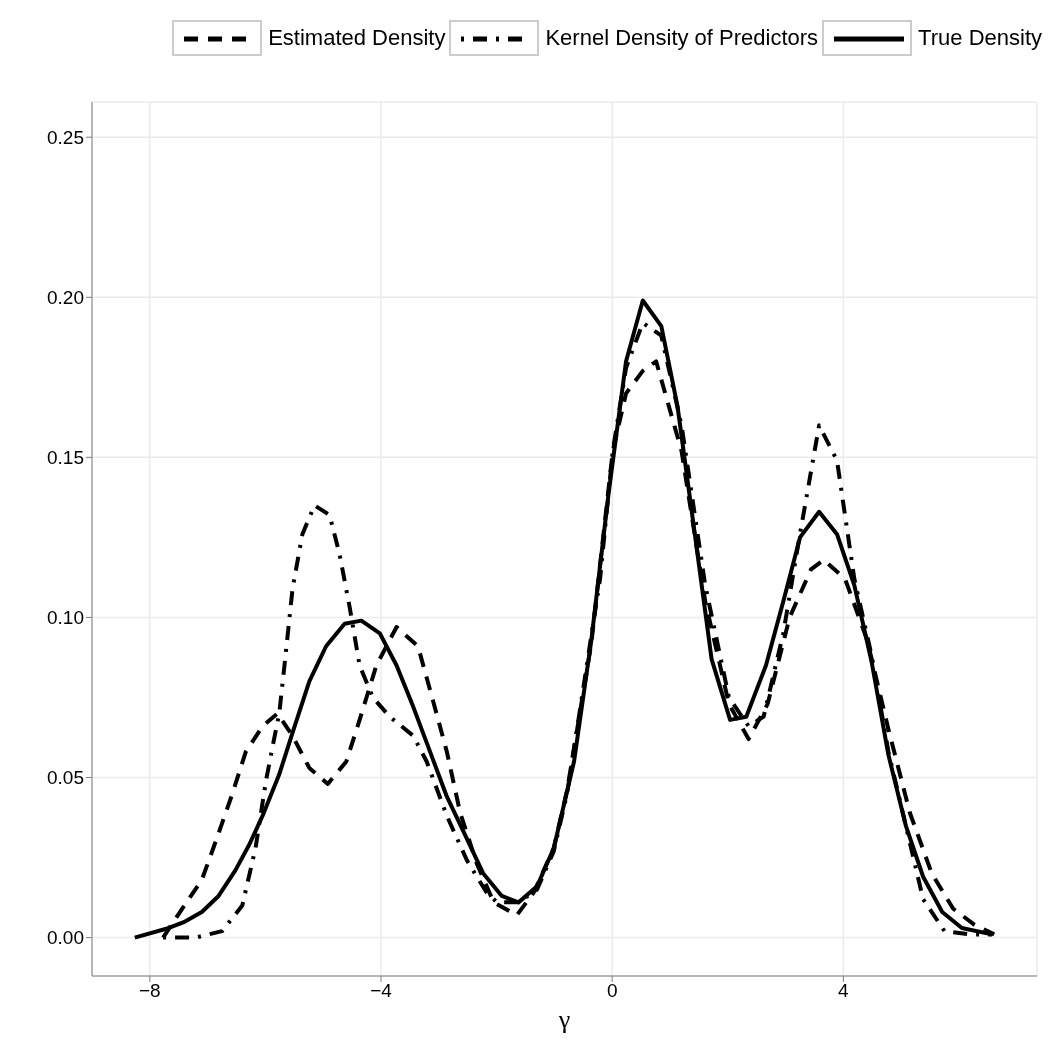 This screenshot has width=1050, height=1050. What do you see at coordinates (65, 618) in the screenshot?
I see `y-tick-label: 0.10` at bounding box center [65, 618].